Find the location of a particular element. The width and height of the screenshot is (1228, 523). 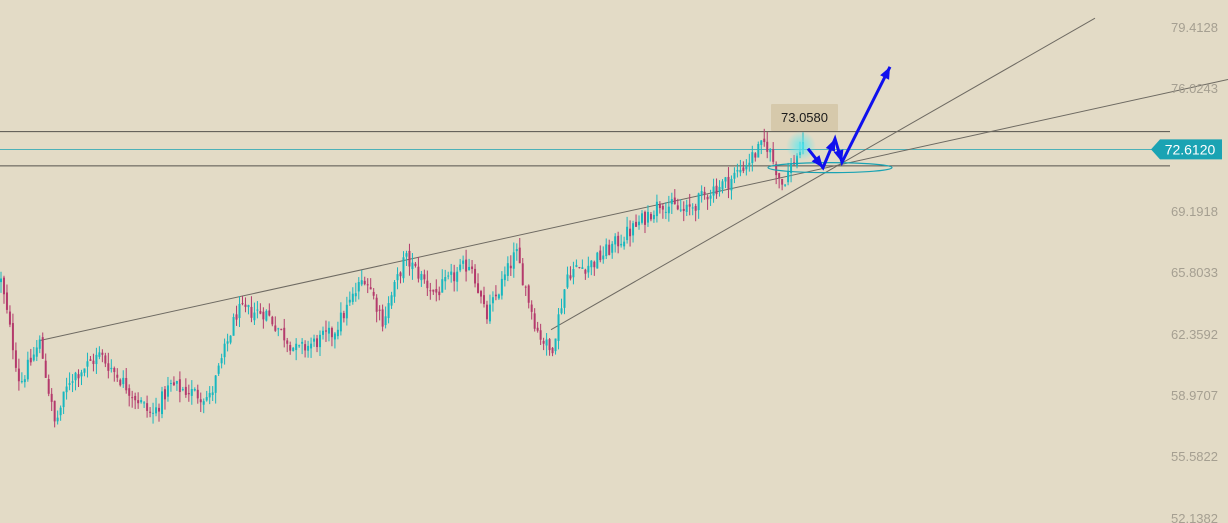

current-price-label: 72.6120 is located at coordinates (1190, 149).